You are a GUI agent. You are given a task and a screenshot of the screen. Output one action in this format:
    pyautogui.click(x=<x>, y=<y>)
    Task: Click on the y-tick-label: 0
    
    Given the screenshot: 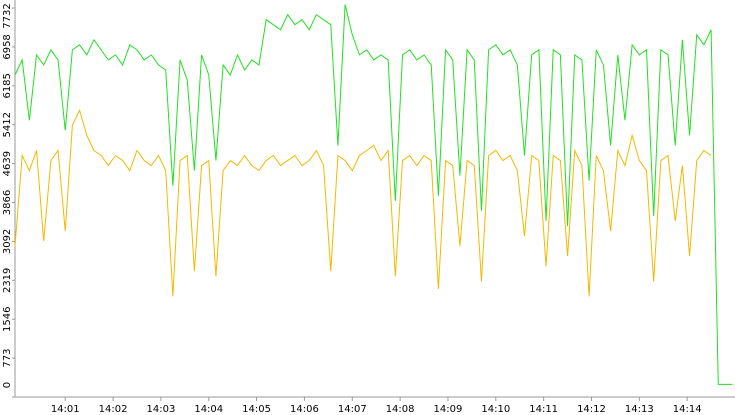 What is the action you would take?
    pyautogui.click(x=7, y=385)
    